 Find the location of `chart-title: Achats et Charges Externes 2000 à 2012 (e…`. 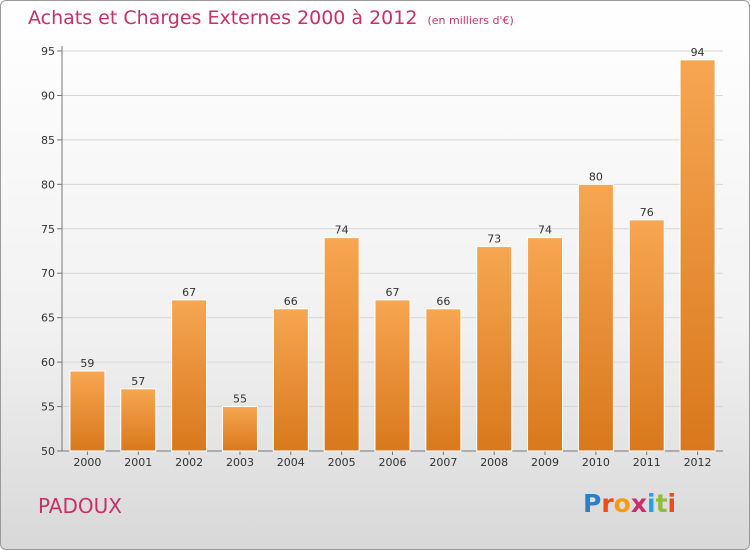

chart-title: Achats et Charges Externes 2000 à 2012 (e… is located at coordinates (271, 18).